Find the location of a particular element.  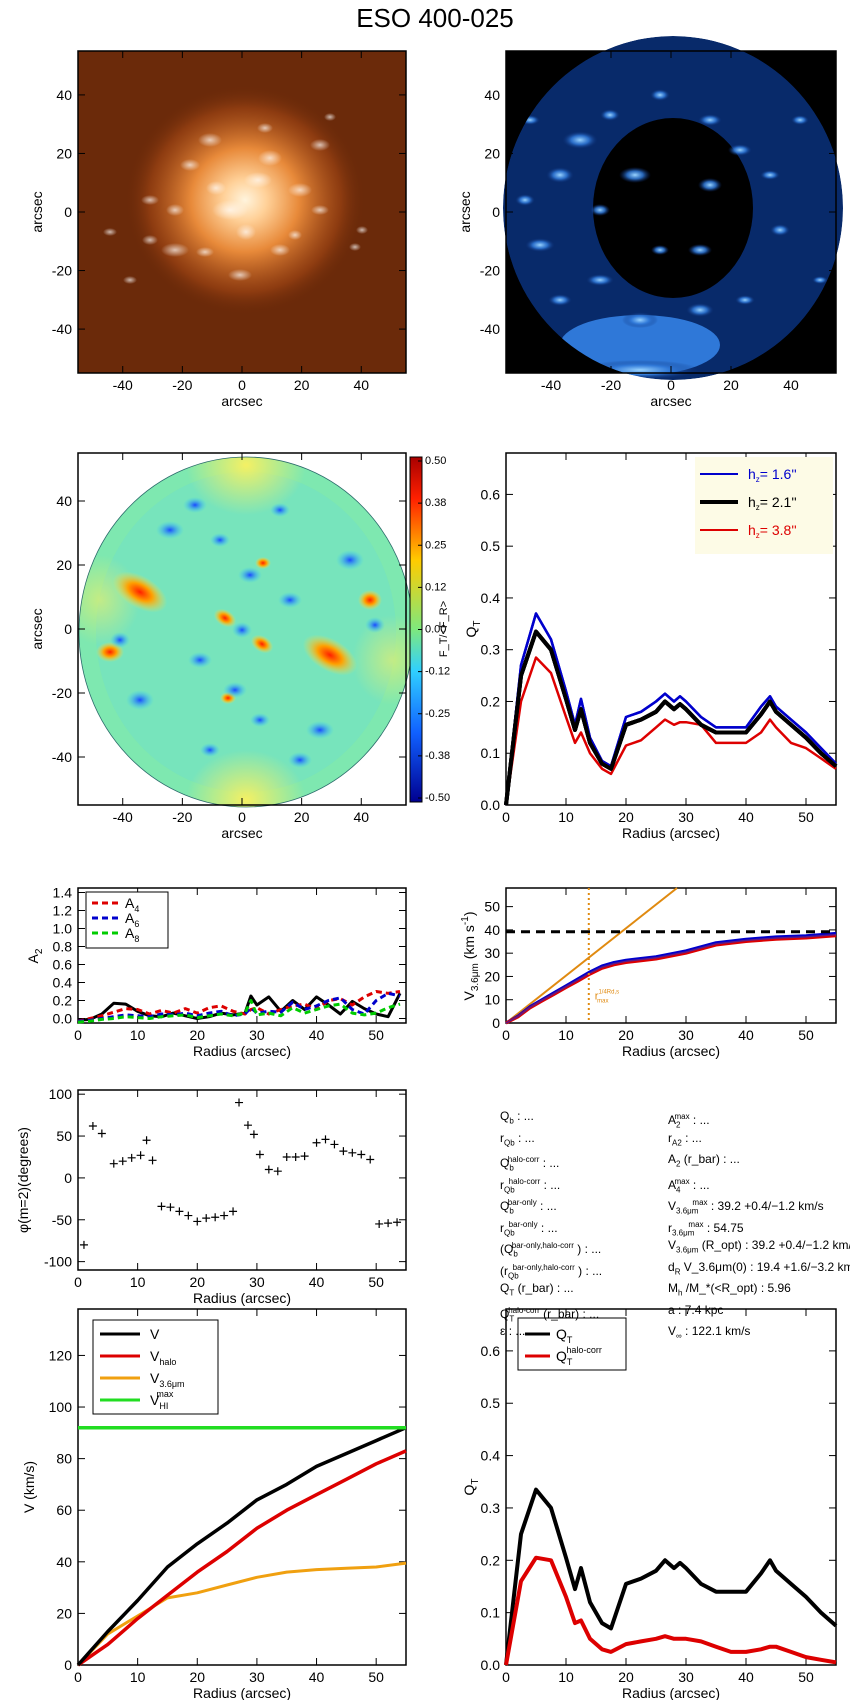

y-tick-label: 0.3 is located at coordinates (491, 1508).